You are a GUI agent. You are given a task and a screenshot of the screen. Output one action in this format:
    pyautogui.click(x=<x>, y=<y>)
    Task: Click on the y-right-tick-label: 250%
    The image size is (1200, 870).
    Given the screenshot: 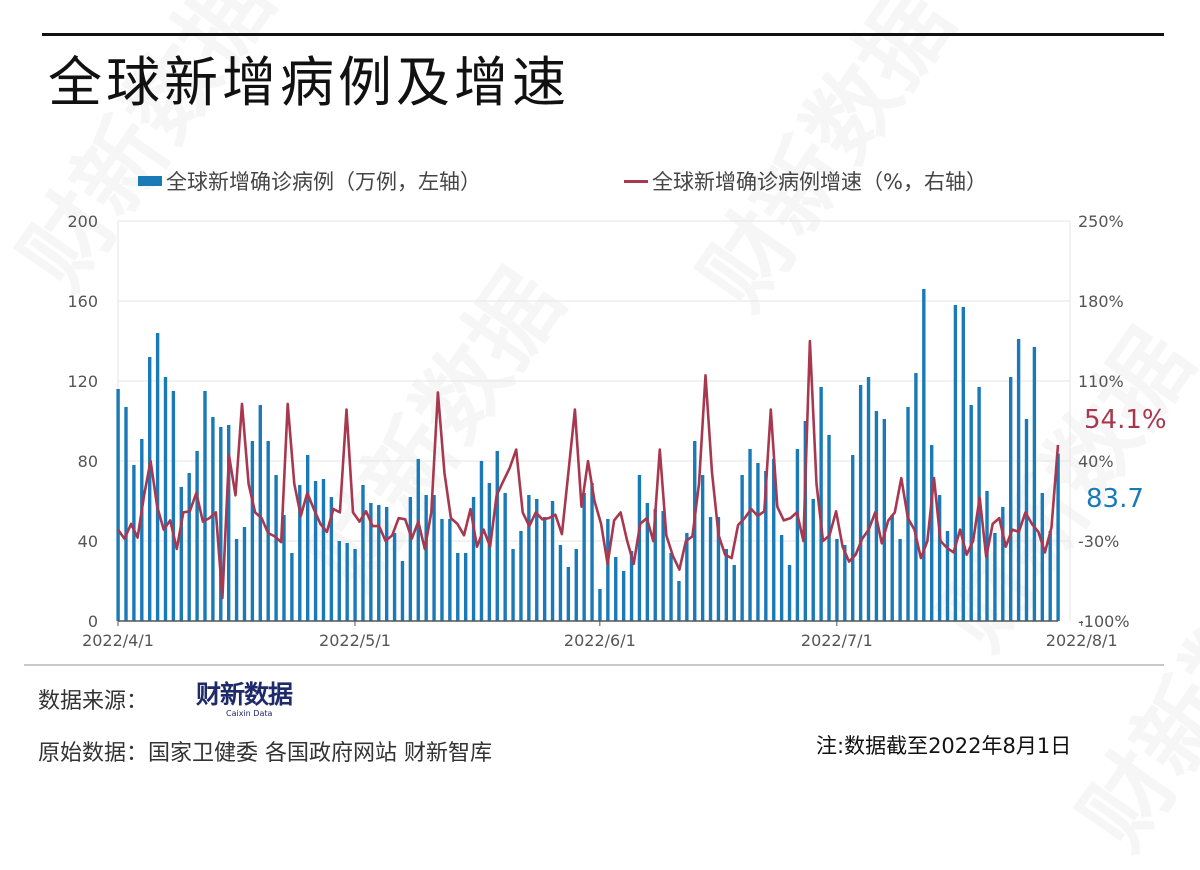 What is the action you would take?
    pyautogui.click(x=1101, y=221)
    